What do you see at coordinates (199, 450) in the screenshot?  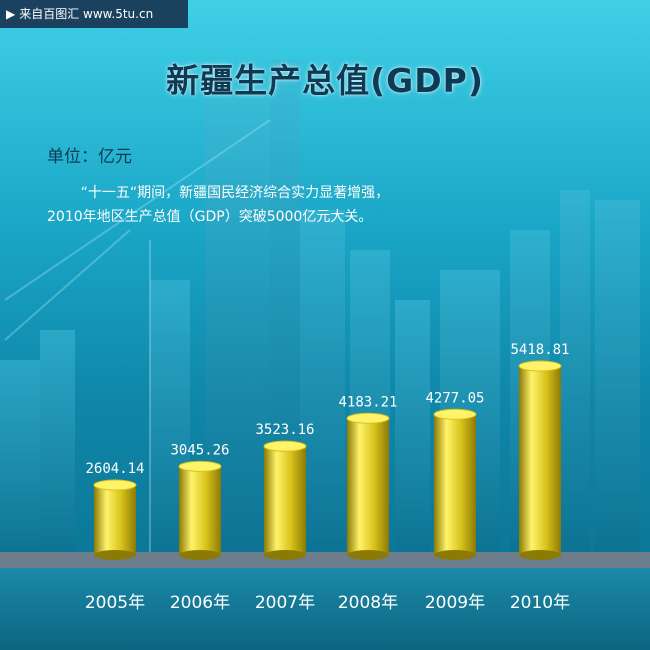 I see `value-label: 3045.26` at bounding box center [199, 450].